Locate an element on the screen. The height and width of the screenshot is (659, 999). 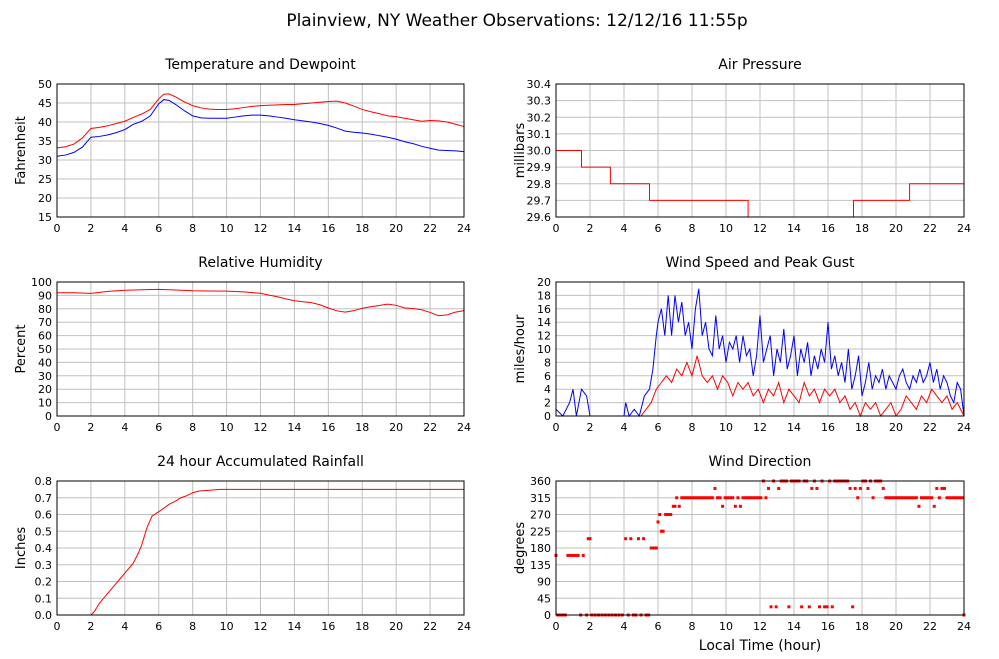
y-tick-label: 0.2 is located at coordinates (44, 582).